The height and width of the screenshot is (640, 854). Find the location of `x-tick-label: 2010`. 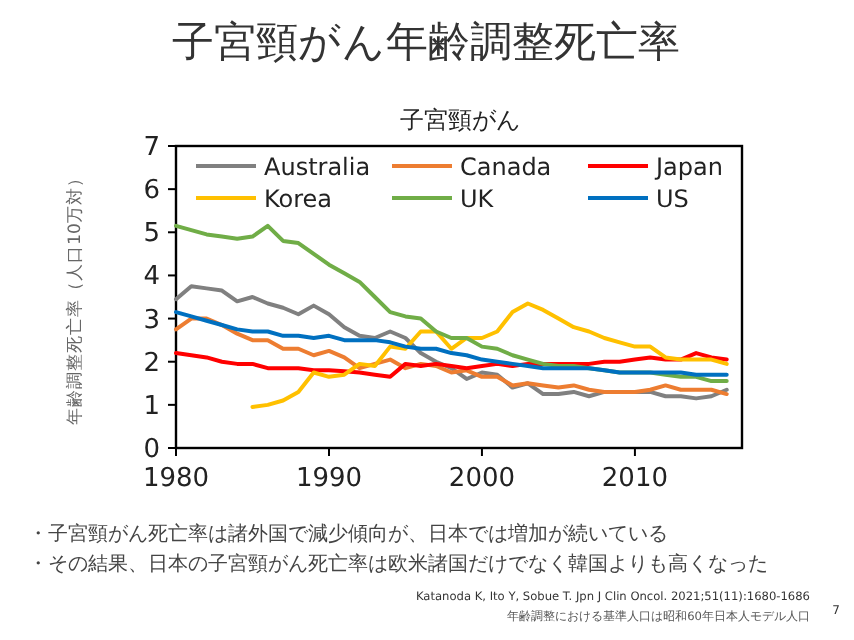

x-tick-label: 2010 is located at coordinates (635, 479).